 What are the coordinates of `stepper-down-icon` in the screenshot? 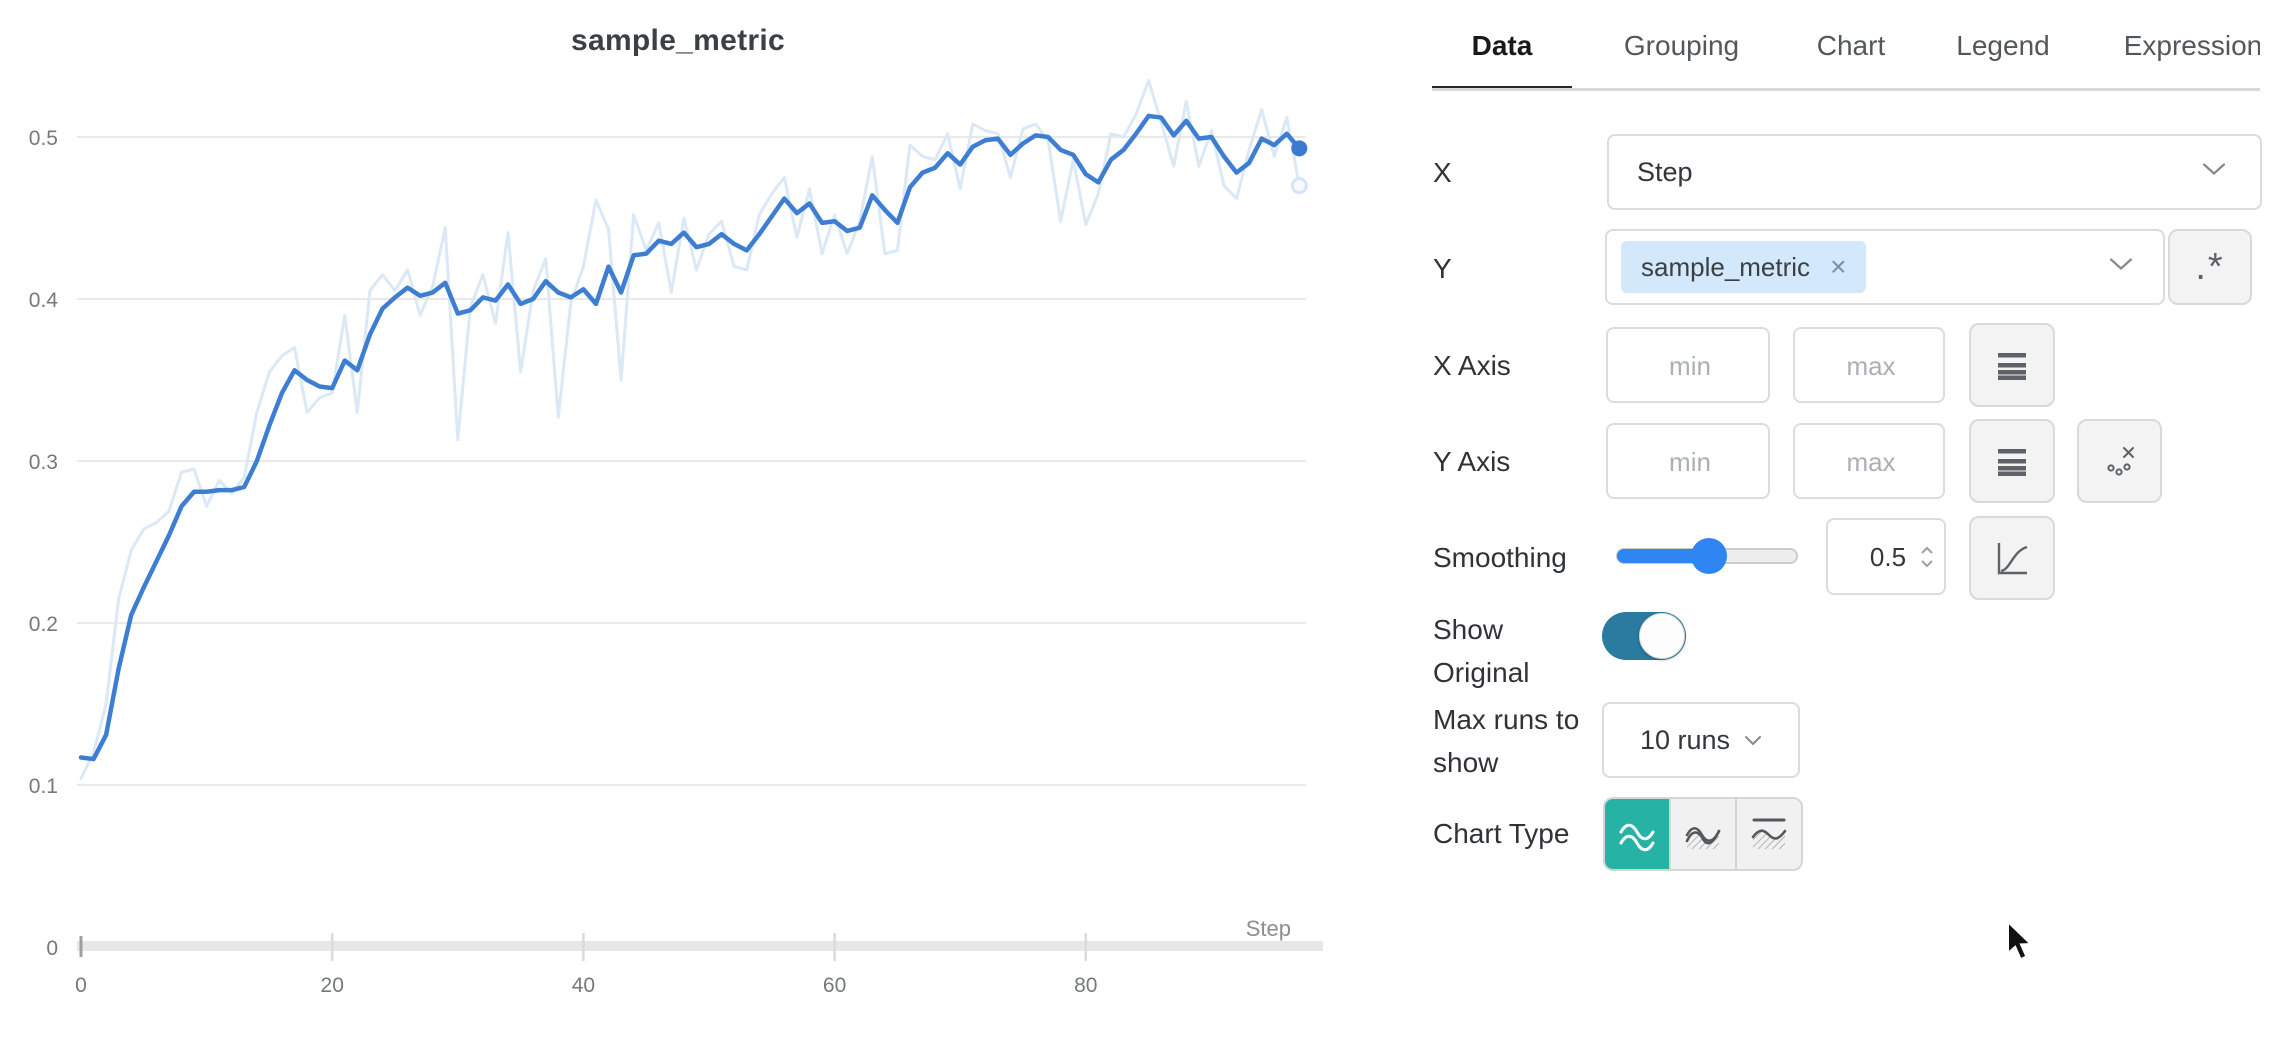 It's located at (1927, 563).